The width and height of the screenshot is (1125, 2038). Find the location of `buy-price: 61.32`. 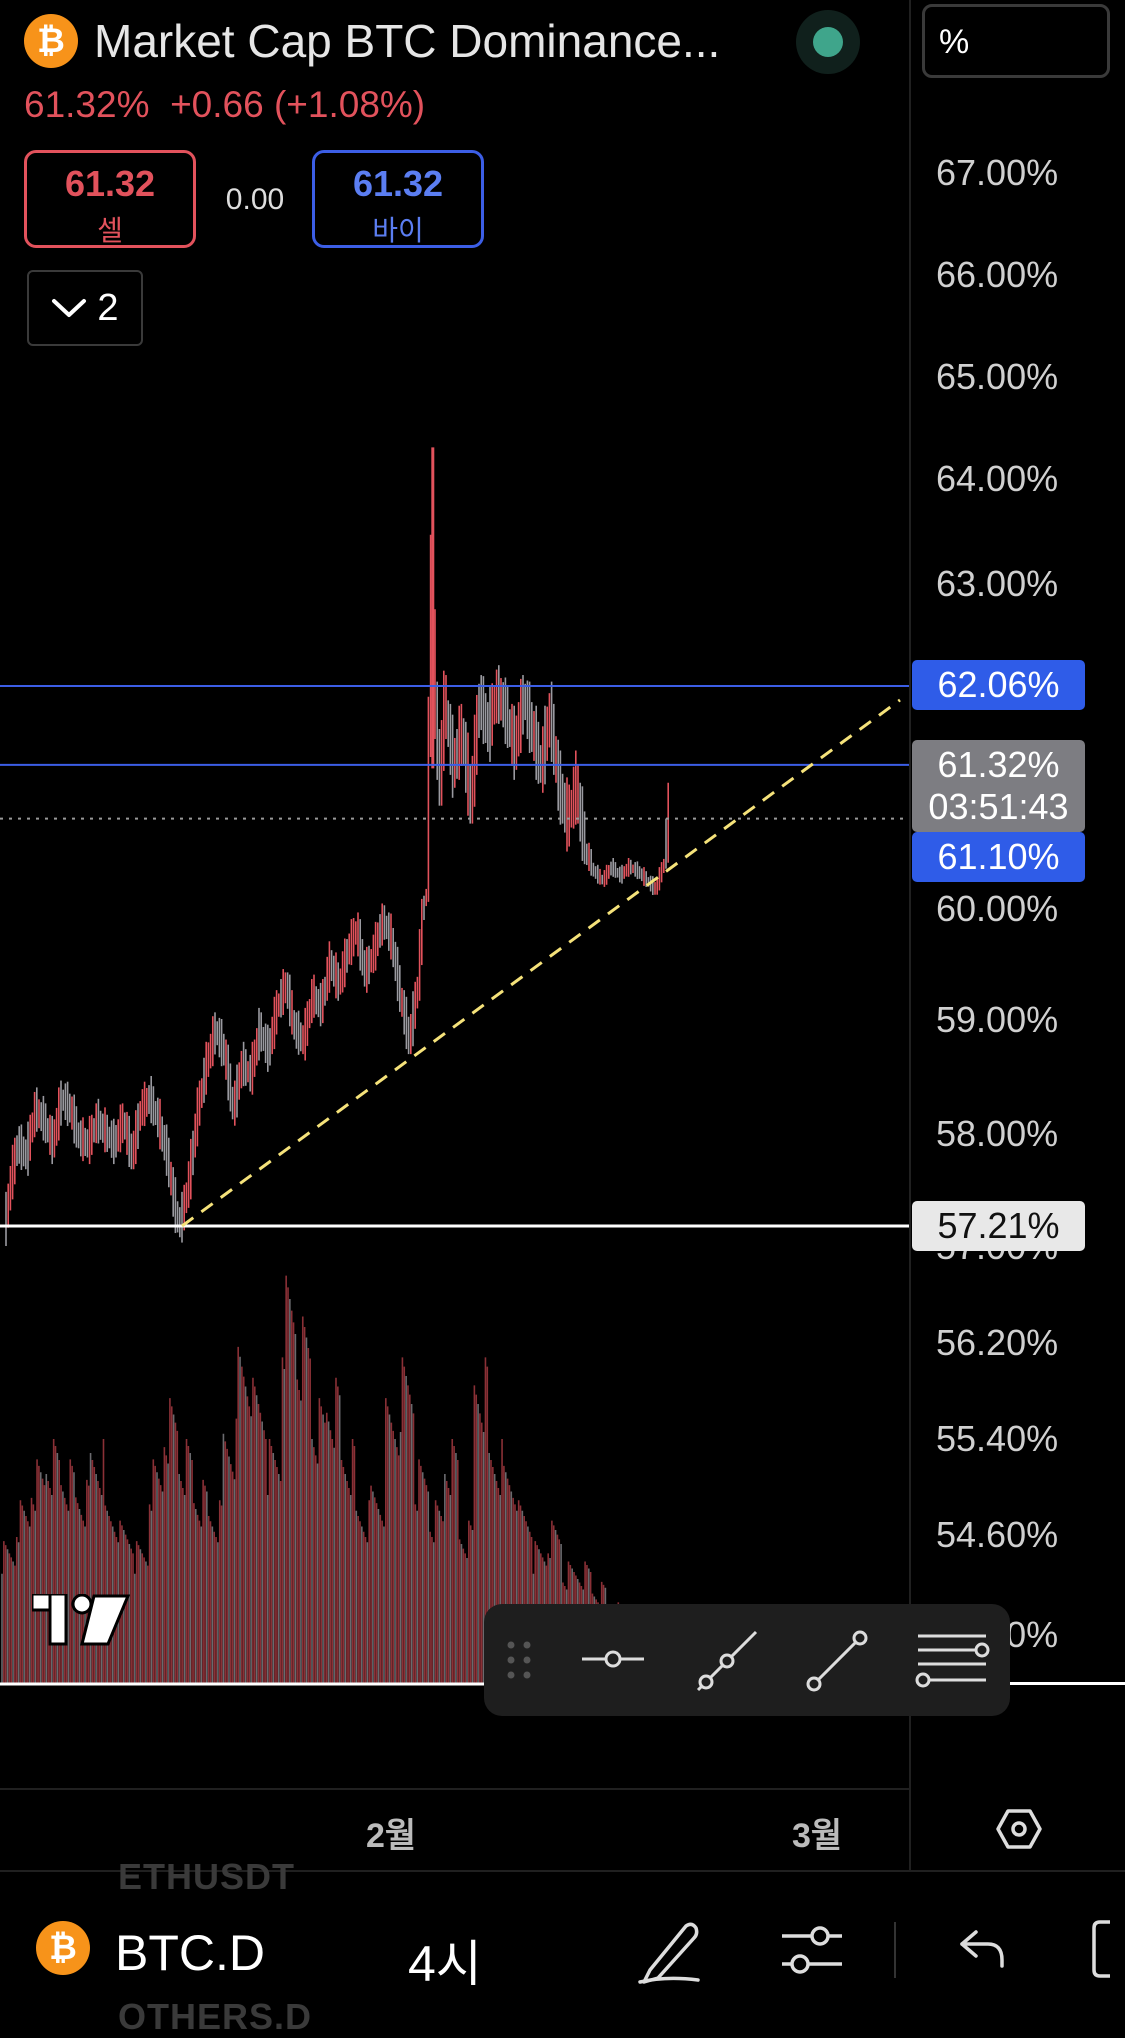

buy-price: 61.32 is located at coordinates (398, 183).